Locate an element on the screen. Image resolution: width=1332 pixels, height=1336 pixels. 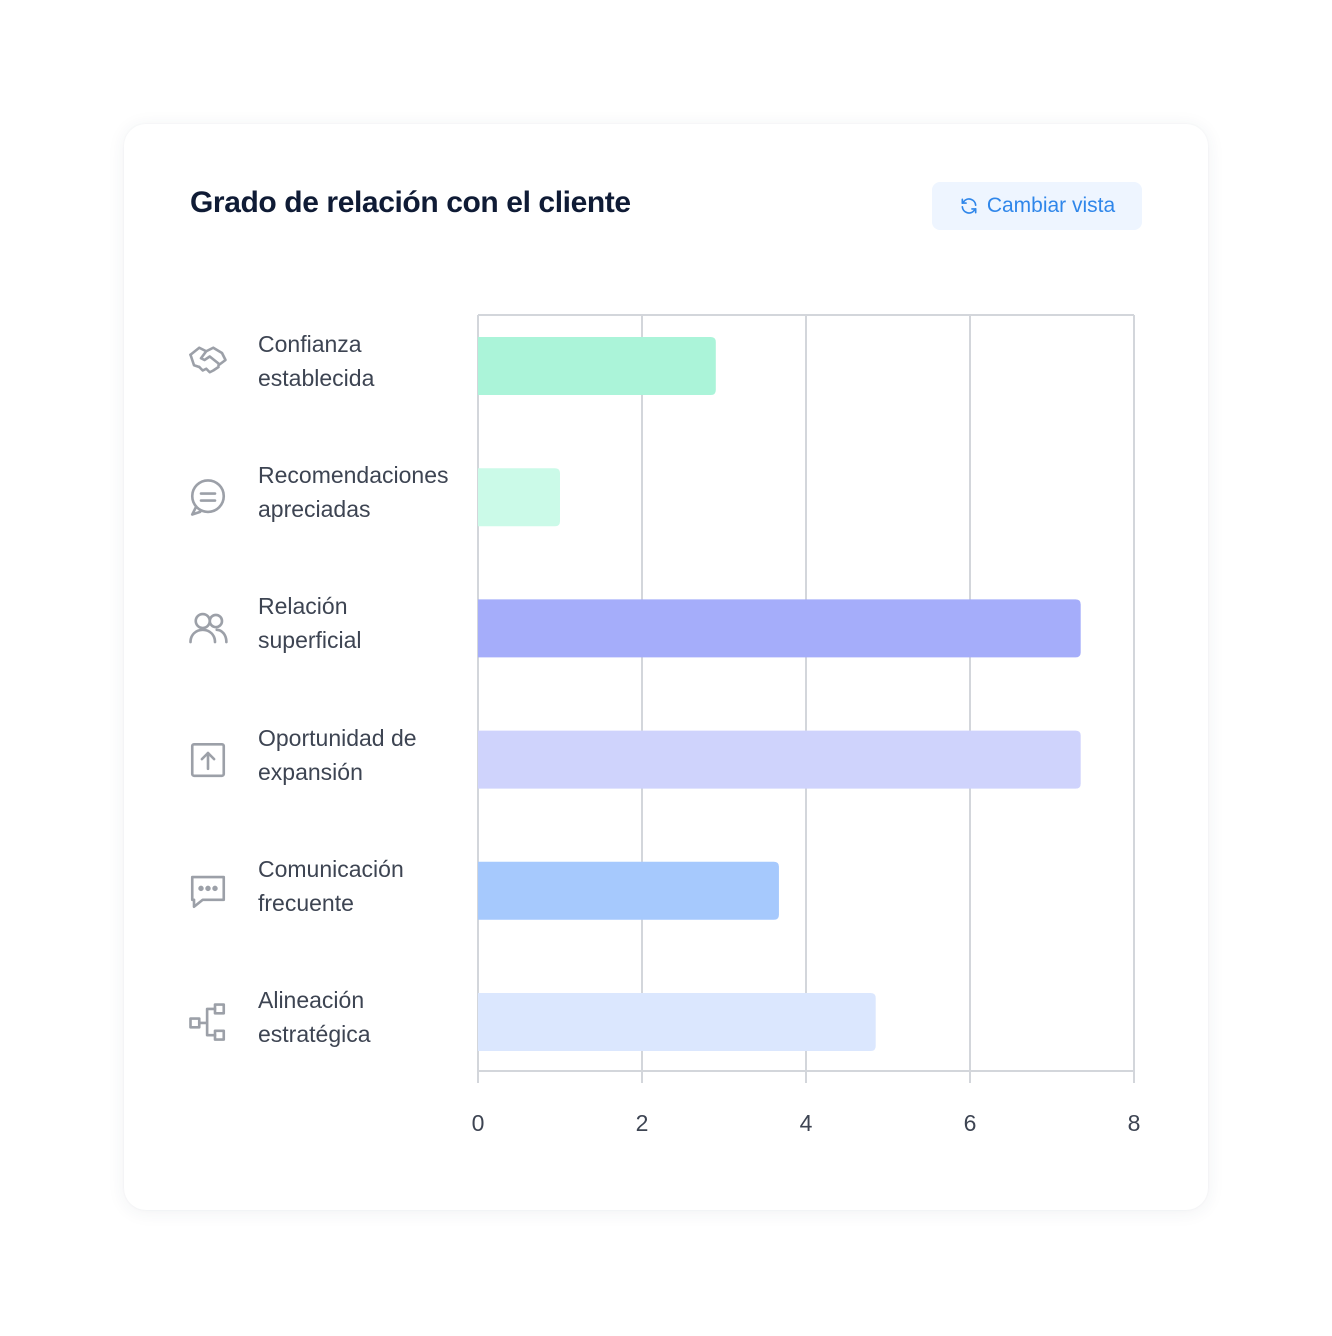
category-label-line: estratégica is located at coordinates (314, 1034).